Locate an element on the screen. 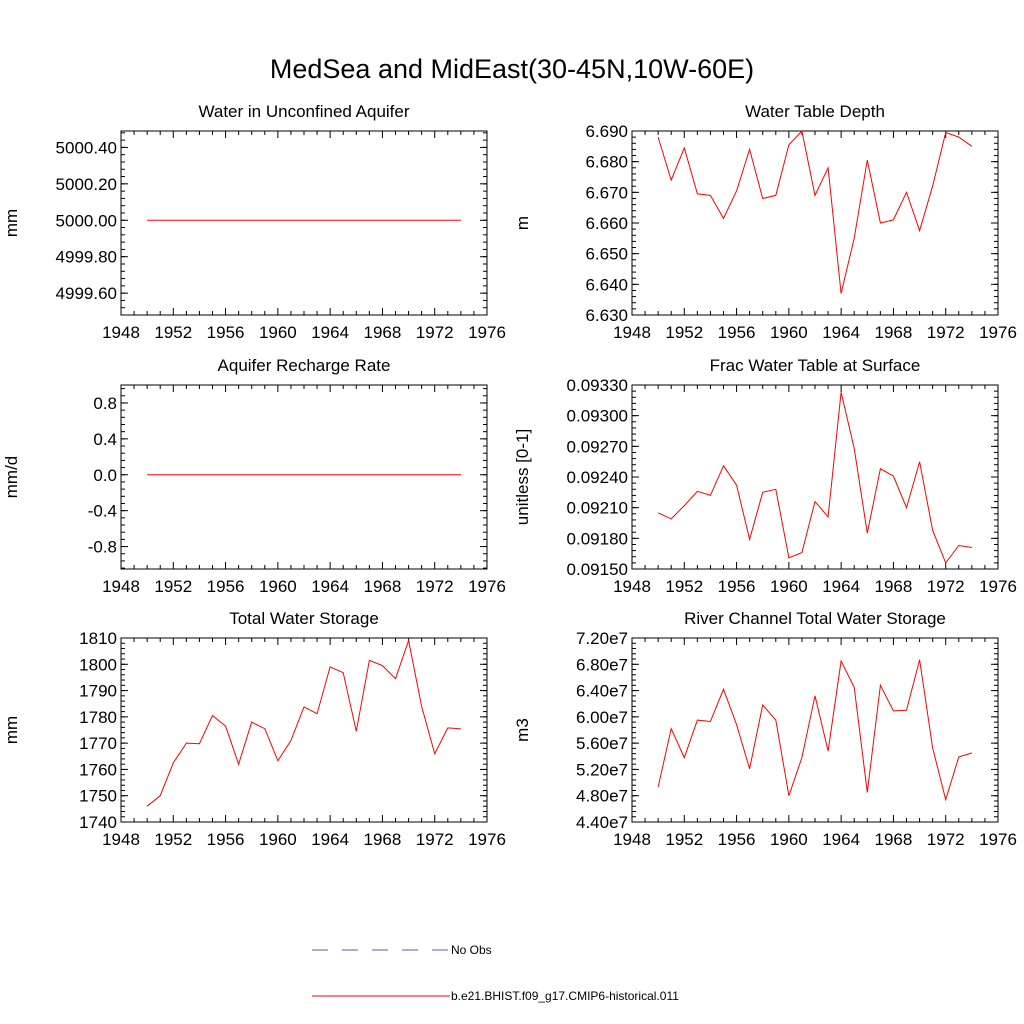 The height and width of the screenshot is (1024, 1024). panel-title: Frac Water Table at Surface is located at coordinates (815, 365).